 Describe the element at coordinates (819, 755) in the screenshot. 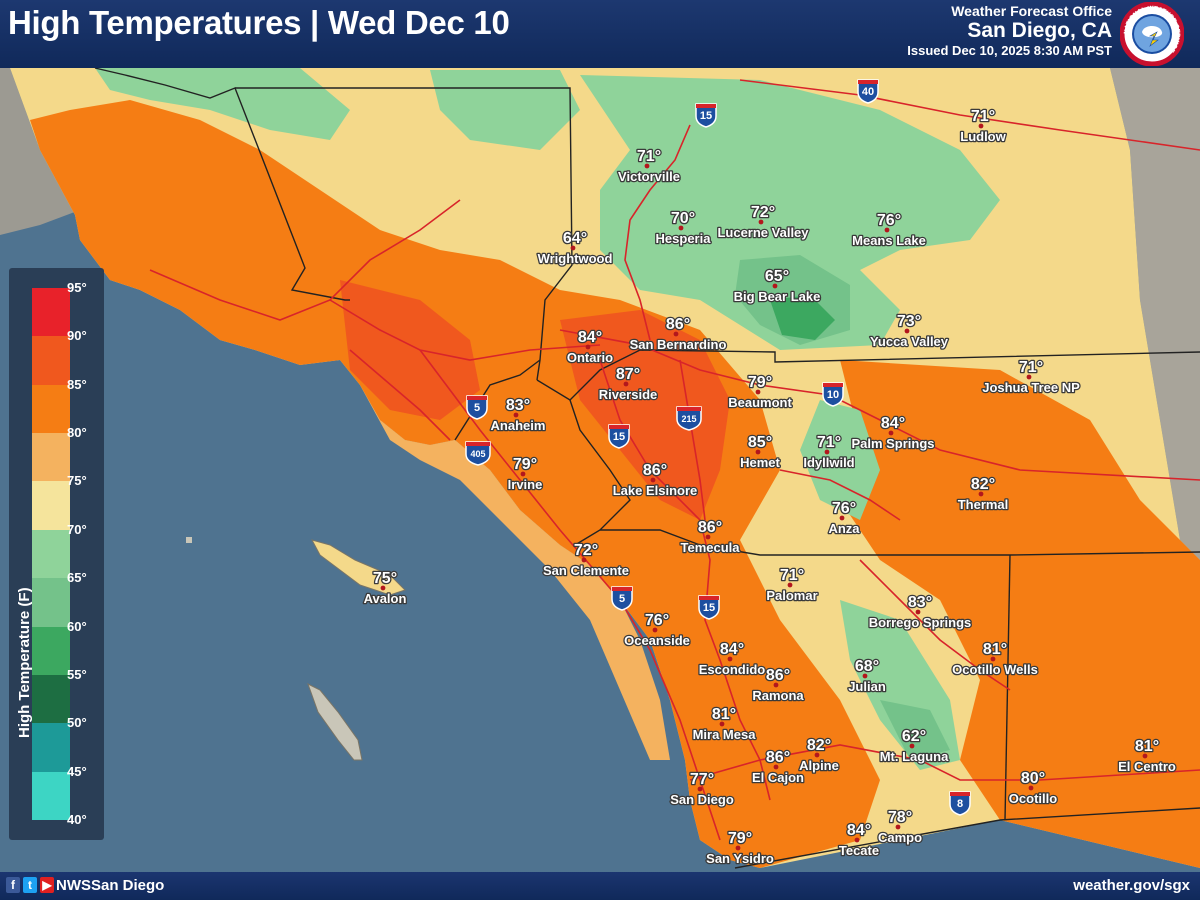

I see `city-alpine: 82° Alpine` at that location.